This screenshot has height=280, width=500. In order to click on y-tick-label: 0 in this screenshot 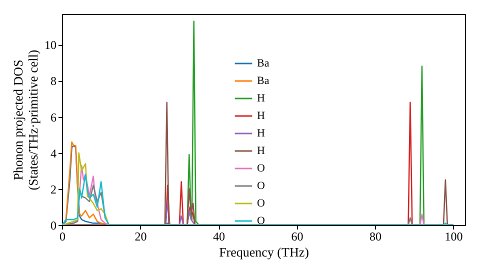, I will do `click(53, 225)`.